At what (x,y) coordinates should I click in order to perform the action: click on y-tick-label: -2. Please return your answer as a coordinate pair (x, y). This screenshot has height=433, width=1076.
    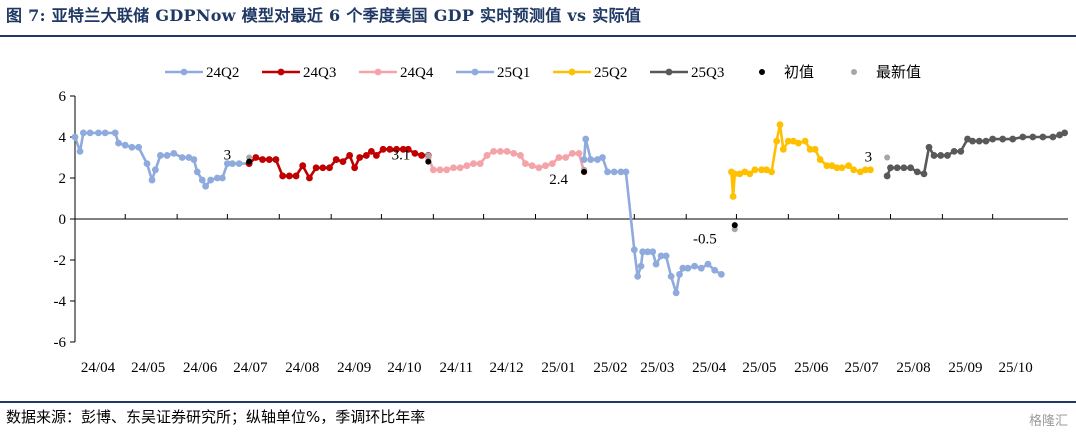
    Looking at the image, I should click on (60, 261).